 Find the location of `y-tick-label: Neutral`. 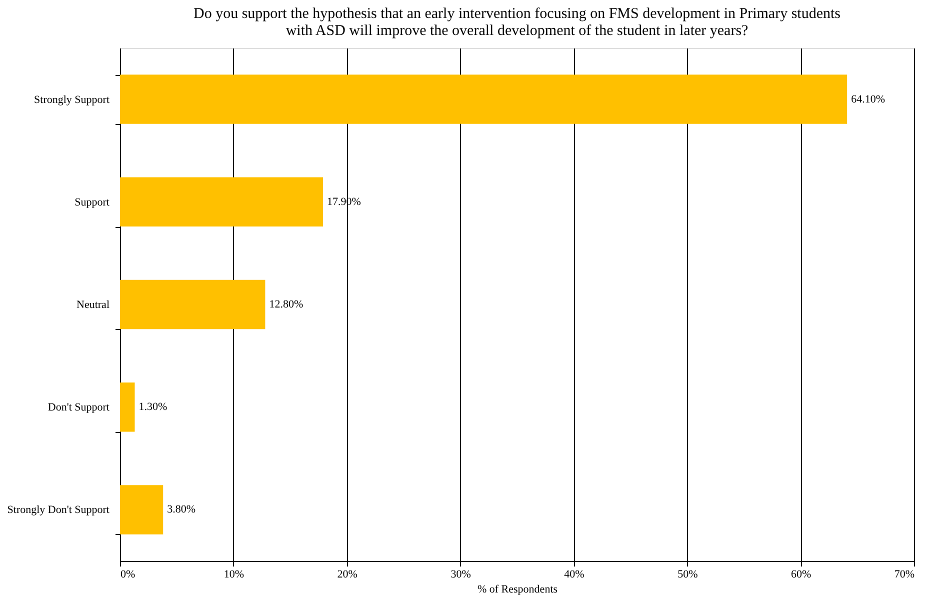

y-tick-label: Neutral is located at coordinates (93, 305).